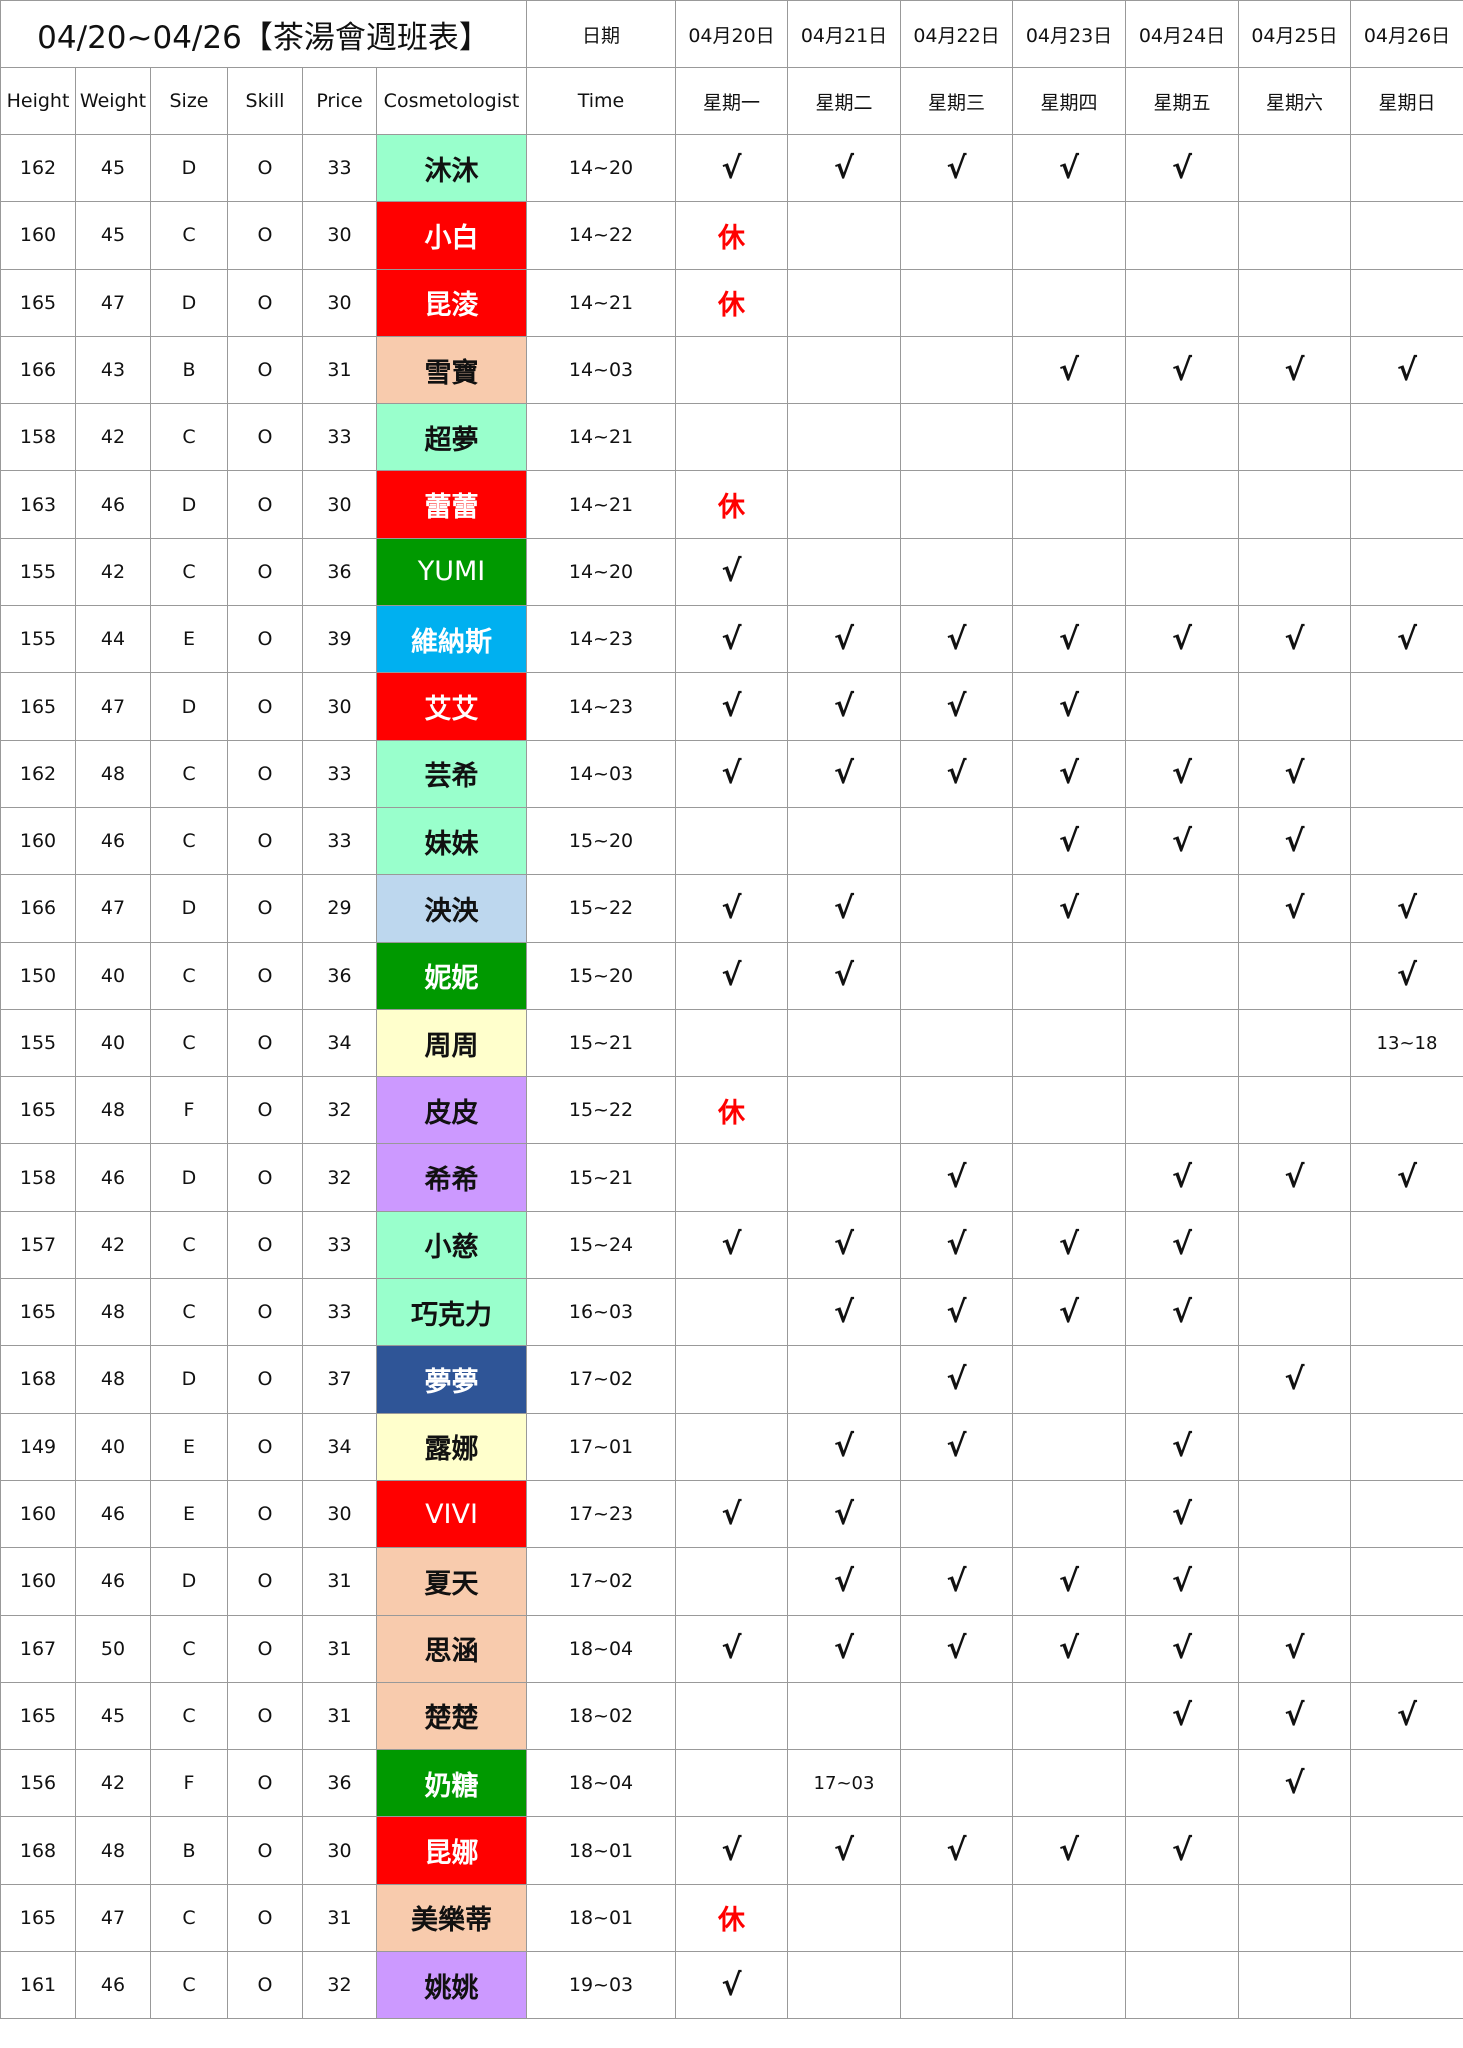 The width and height of the screenshot is (1463, 2048). What do you see at coordinates (731, 1379) in the screenshot?
I see `table-row: 168 48 D O 37 夢夢 17~02 √ √` at bounding box center [731, 1379].